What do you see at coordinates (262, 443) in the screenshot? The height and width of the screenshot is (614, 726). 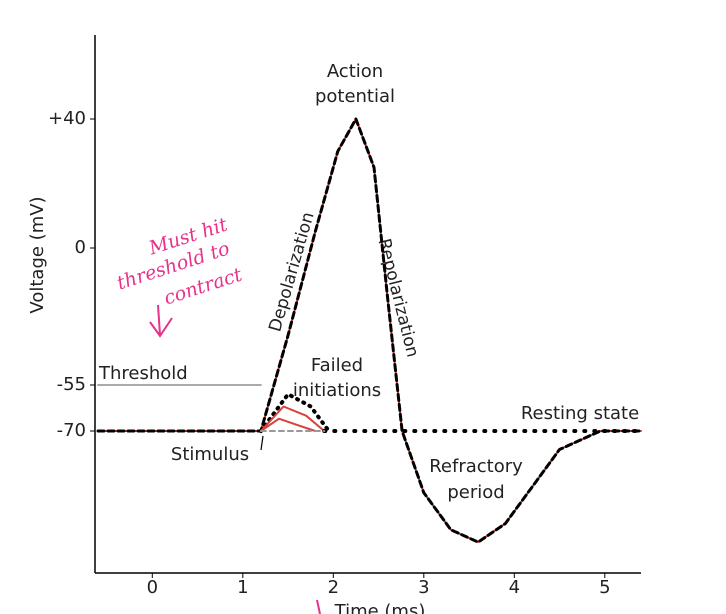 I see `stimulus-arrow` at bounding box center [262, 443].